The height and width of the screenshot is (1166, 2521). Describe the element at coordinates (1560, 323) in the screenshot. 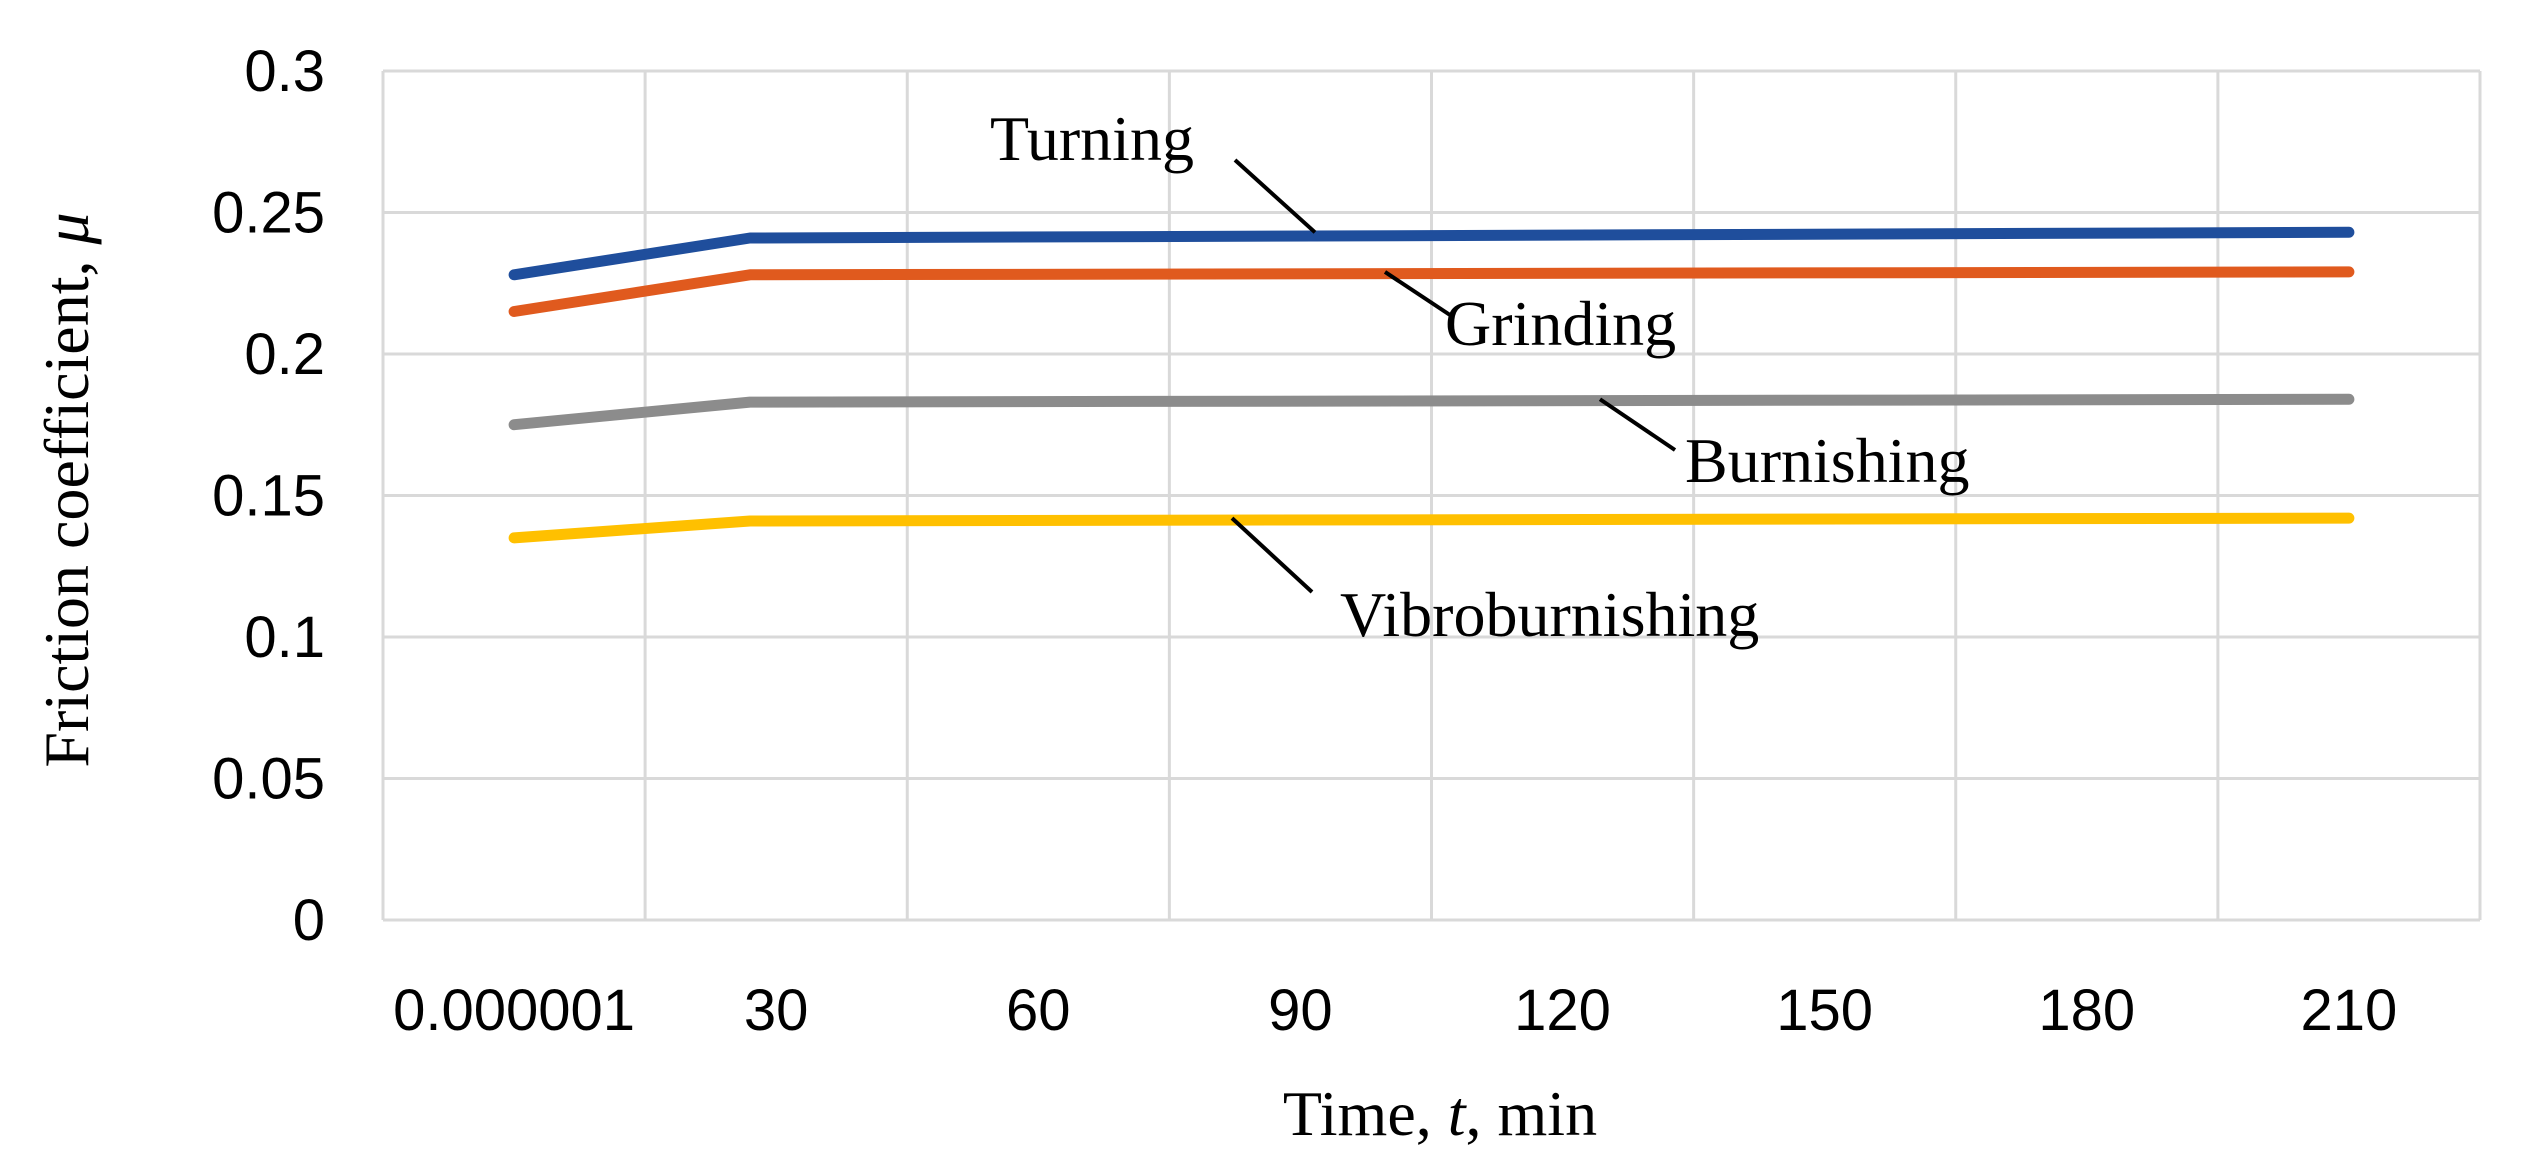

I see `series-label-grinding: Grinding` at that location.